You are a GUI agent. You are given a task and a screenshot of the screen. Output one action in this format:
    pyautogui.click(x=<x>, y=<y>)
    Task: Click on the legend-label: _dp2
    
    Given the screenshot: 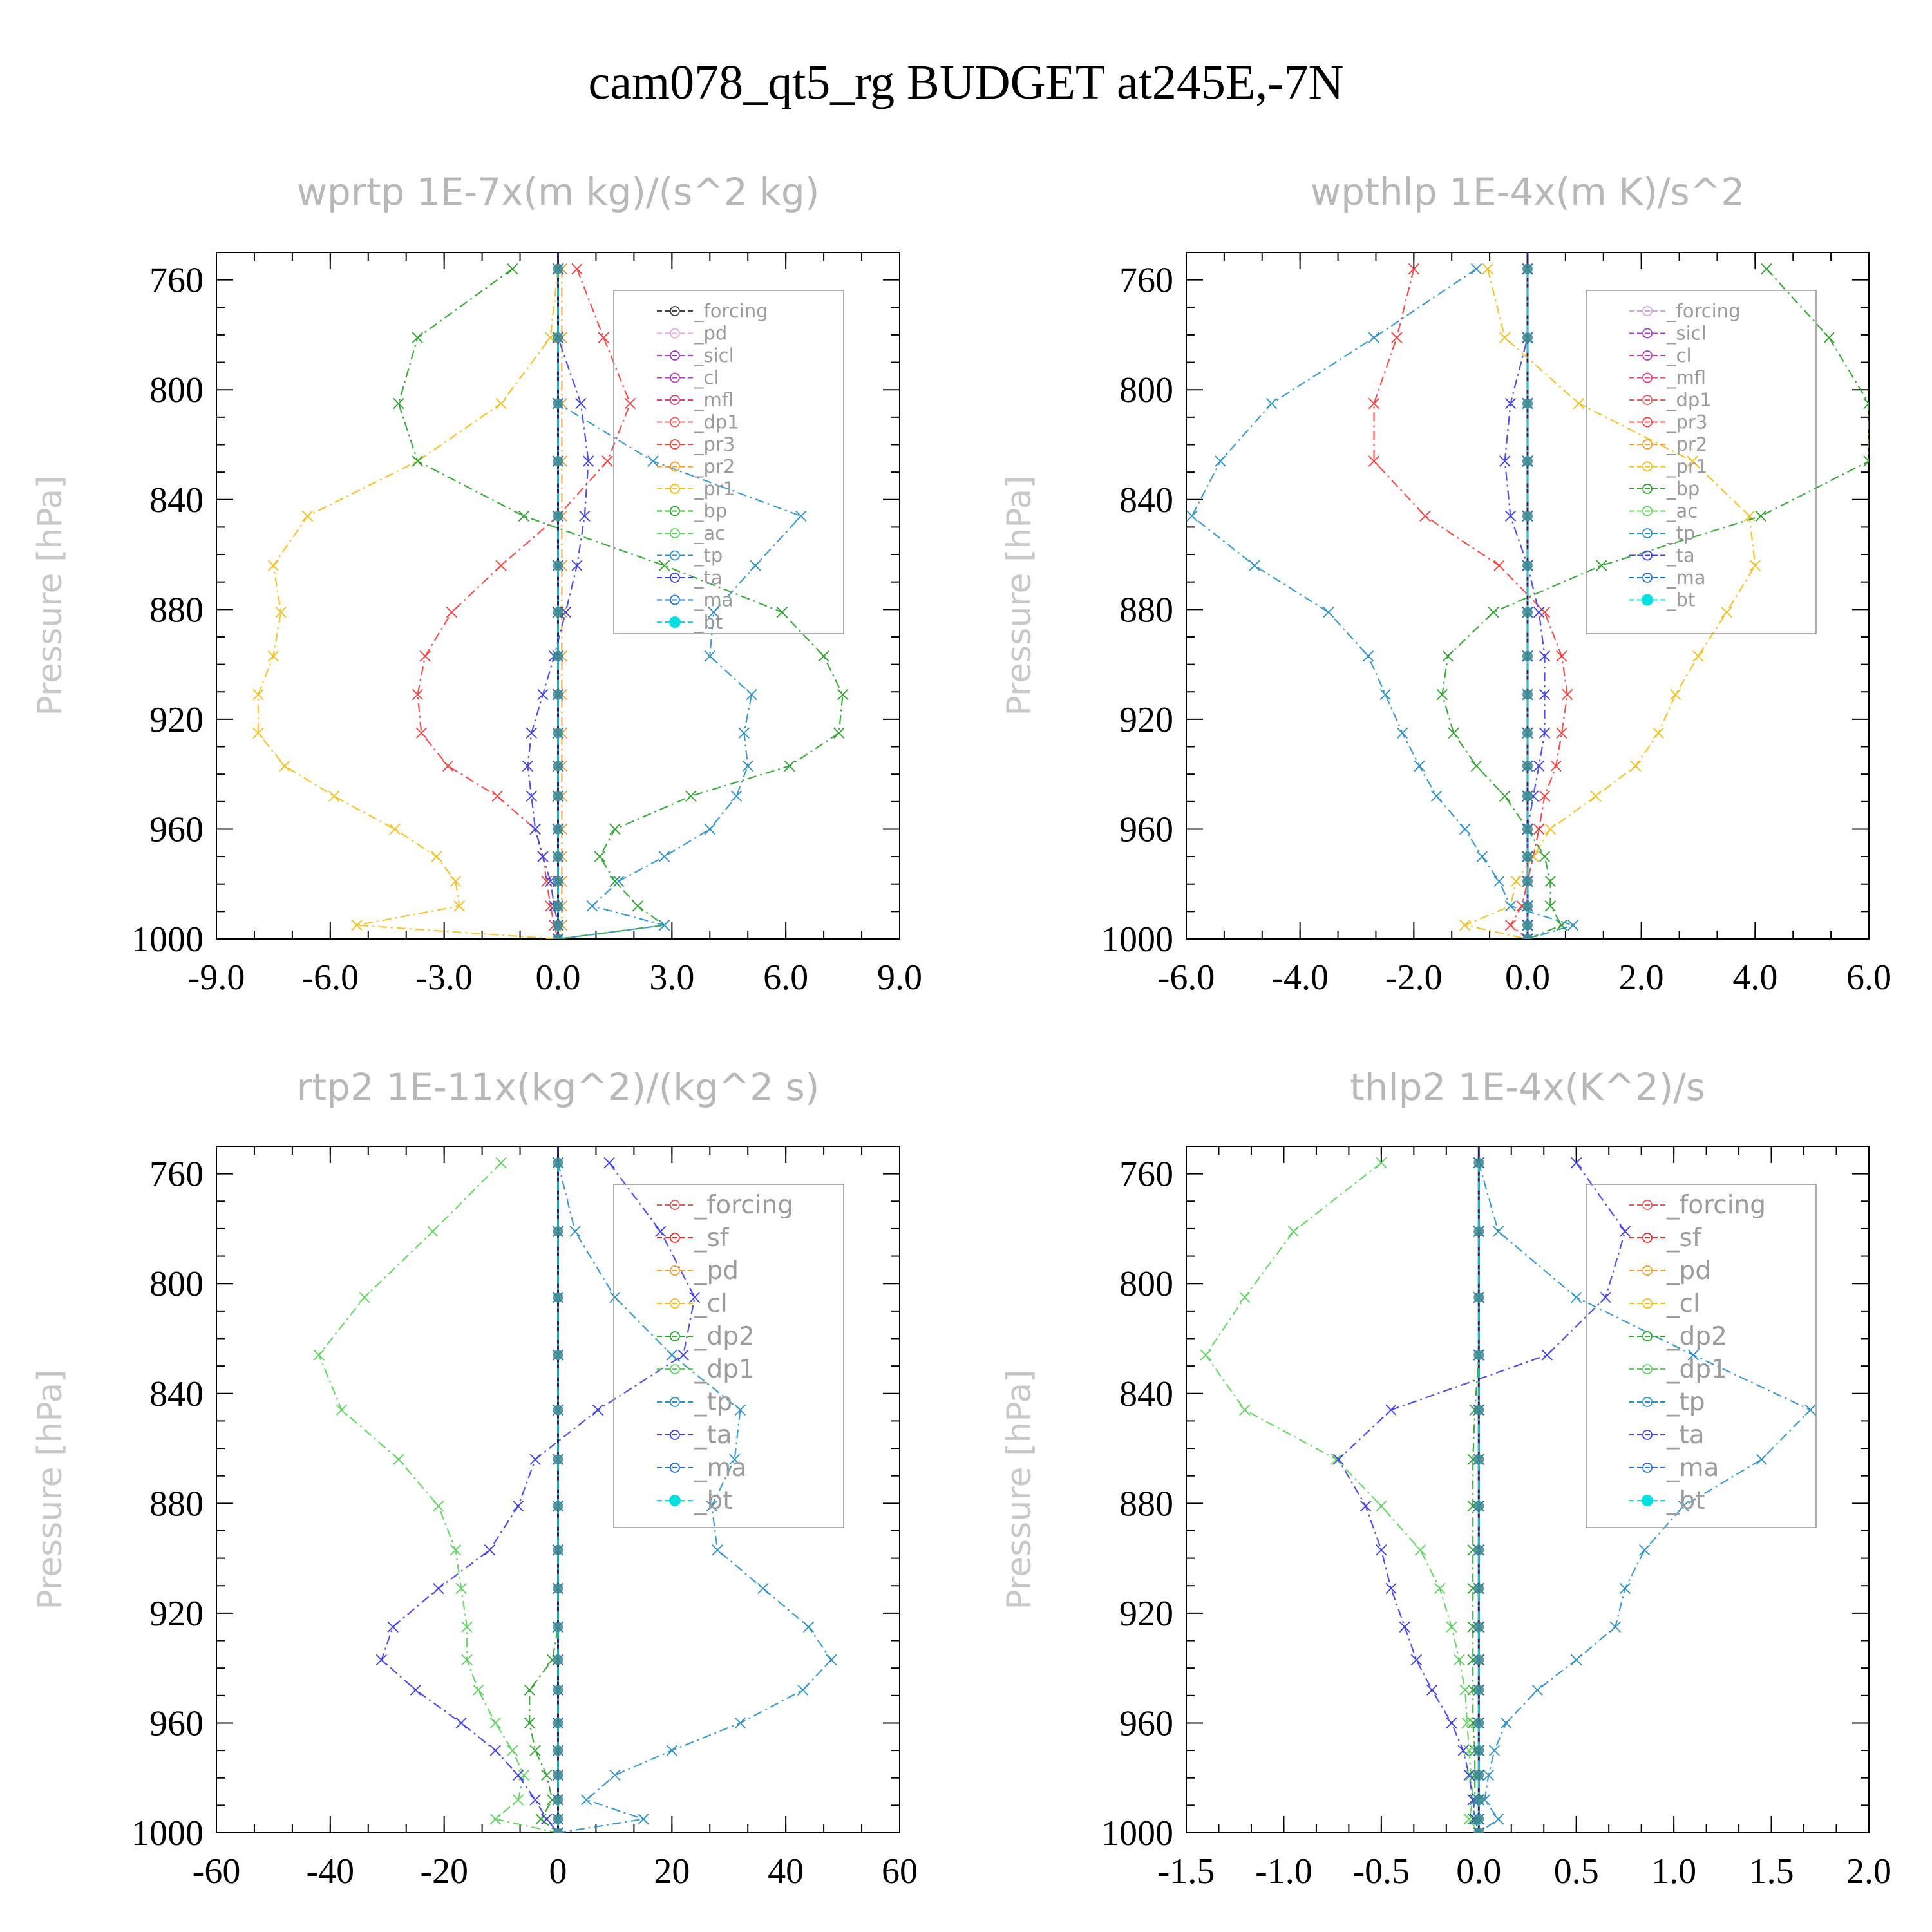 What is the action you would take?
    pyautogui.click(x=1696, y=1337)
    